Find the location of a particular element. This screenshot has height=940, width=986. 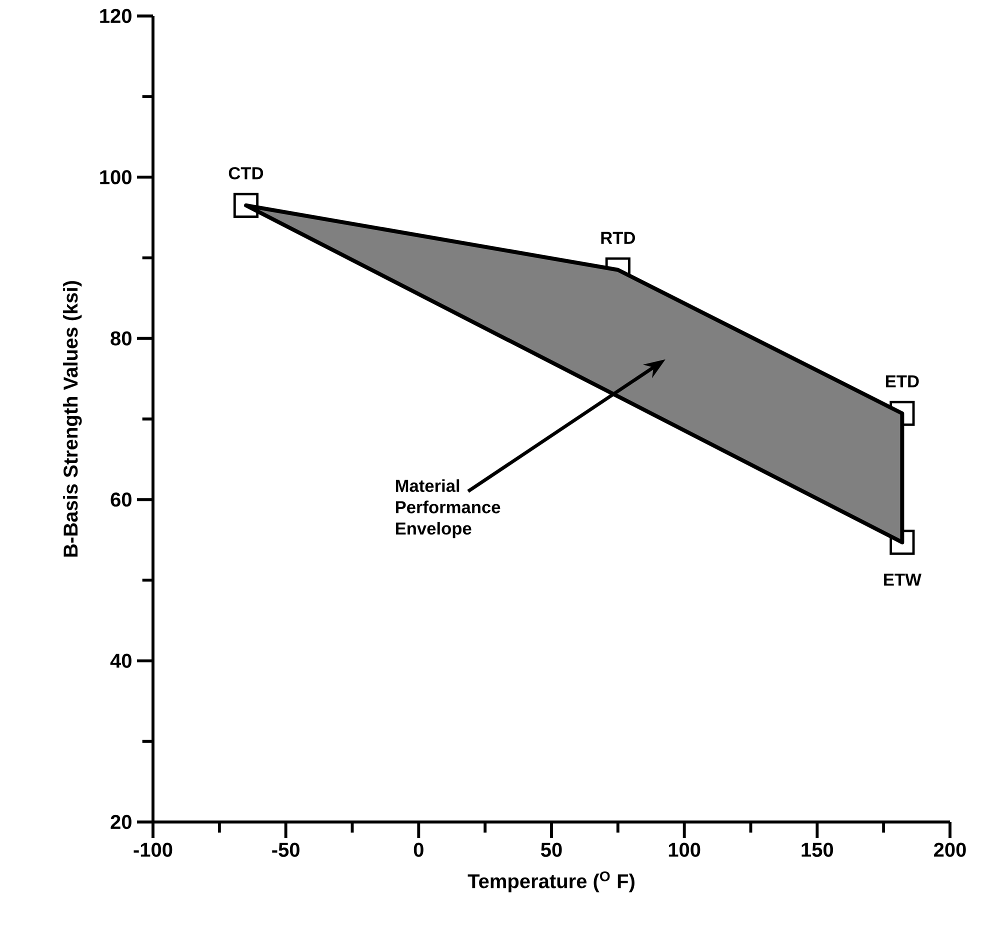

x-tick-label: 50 is located at coordinates (551, 849).